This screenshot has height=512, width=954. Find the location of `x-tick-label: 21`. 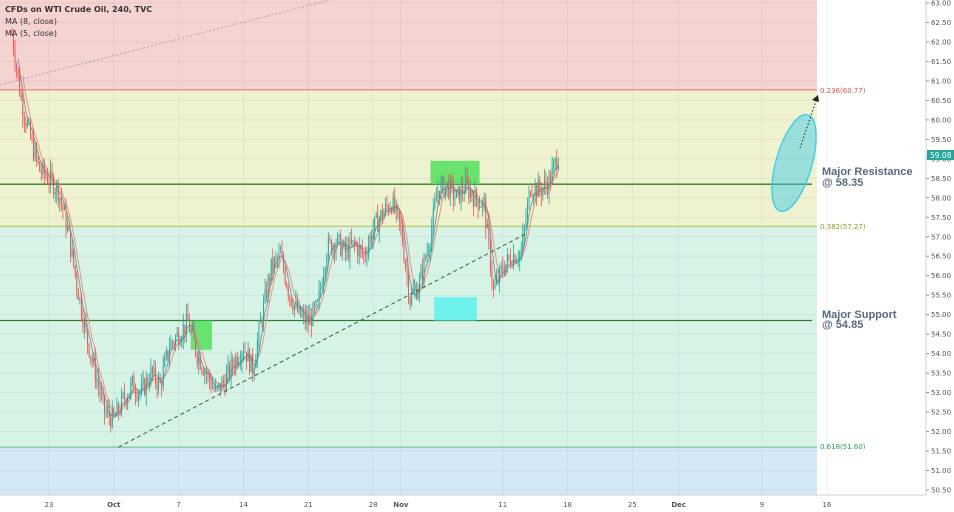

x-tick-label: 21 is located at coordinates (308, 505).